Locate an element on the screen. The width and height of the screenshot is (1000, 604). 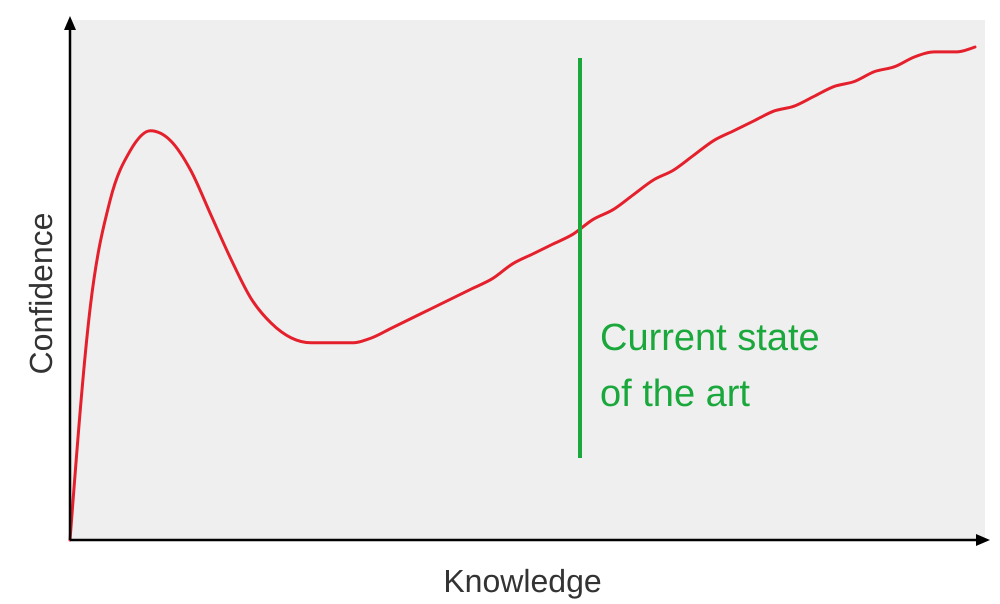
y-axis-title: Confidence is located at coordinates (41, 293).